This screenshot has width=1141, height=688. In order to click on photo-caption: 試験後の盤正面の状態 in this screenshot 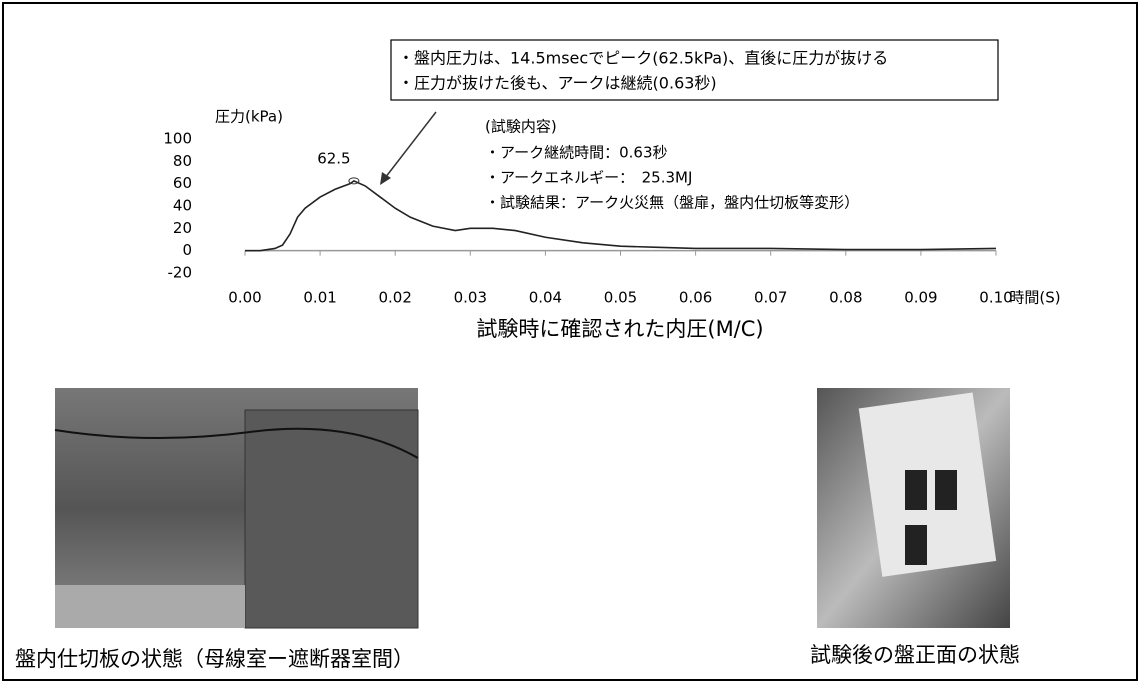, I will do `click(915, 655)`.